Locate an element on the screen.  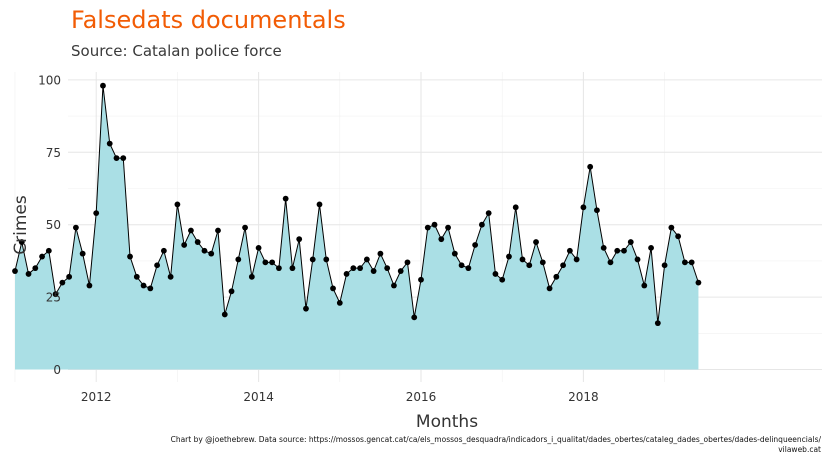
y-tick-label: 25 is located at coordinates (53, 298).